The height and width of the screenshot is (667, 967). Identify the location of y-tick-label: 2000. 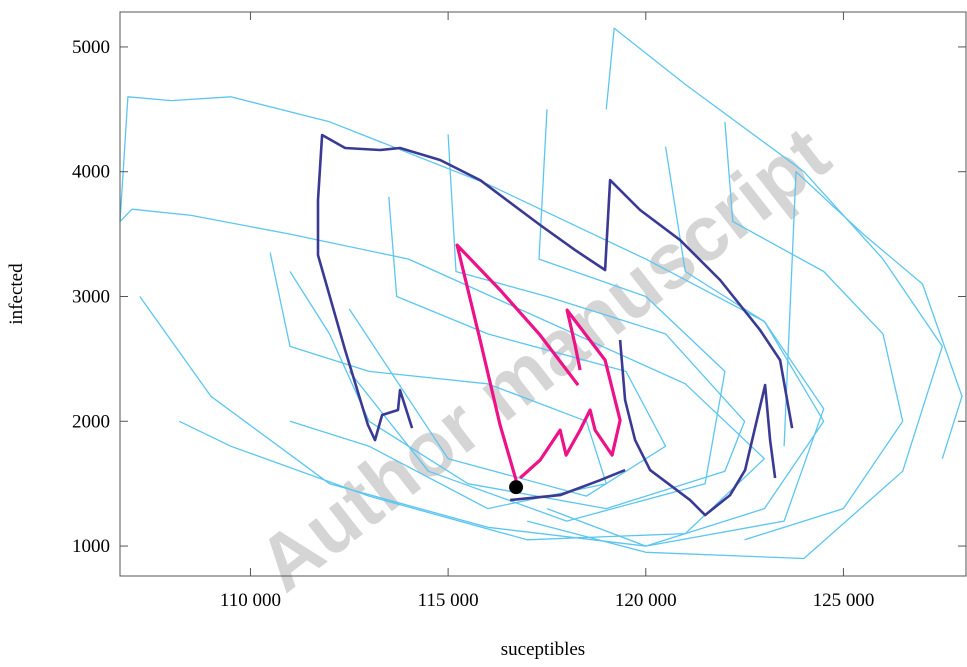
(91, 421).